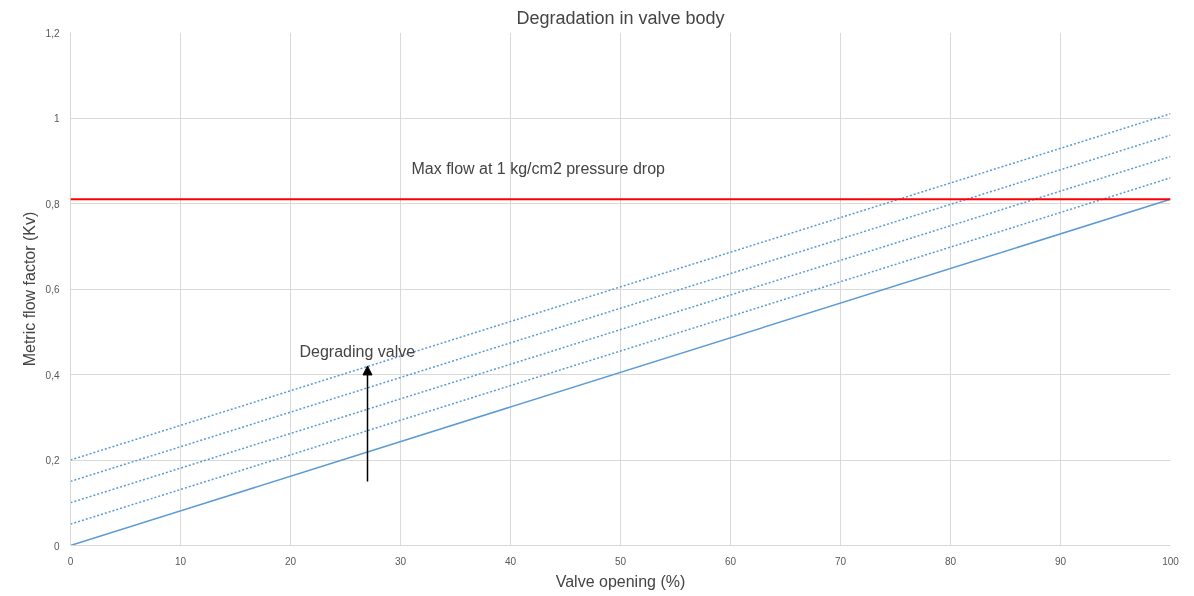  What do you see at coordinates (1060, 561) in the screenshot?
I see `x-tick-label: 90` at bounding box center [1060, 561].